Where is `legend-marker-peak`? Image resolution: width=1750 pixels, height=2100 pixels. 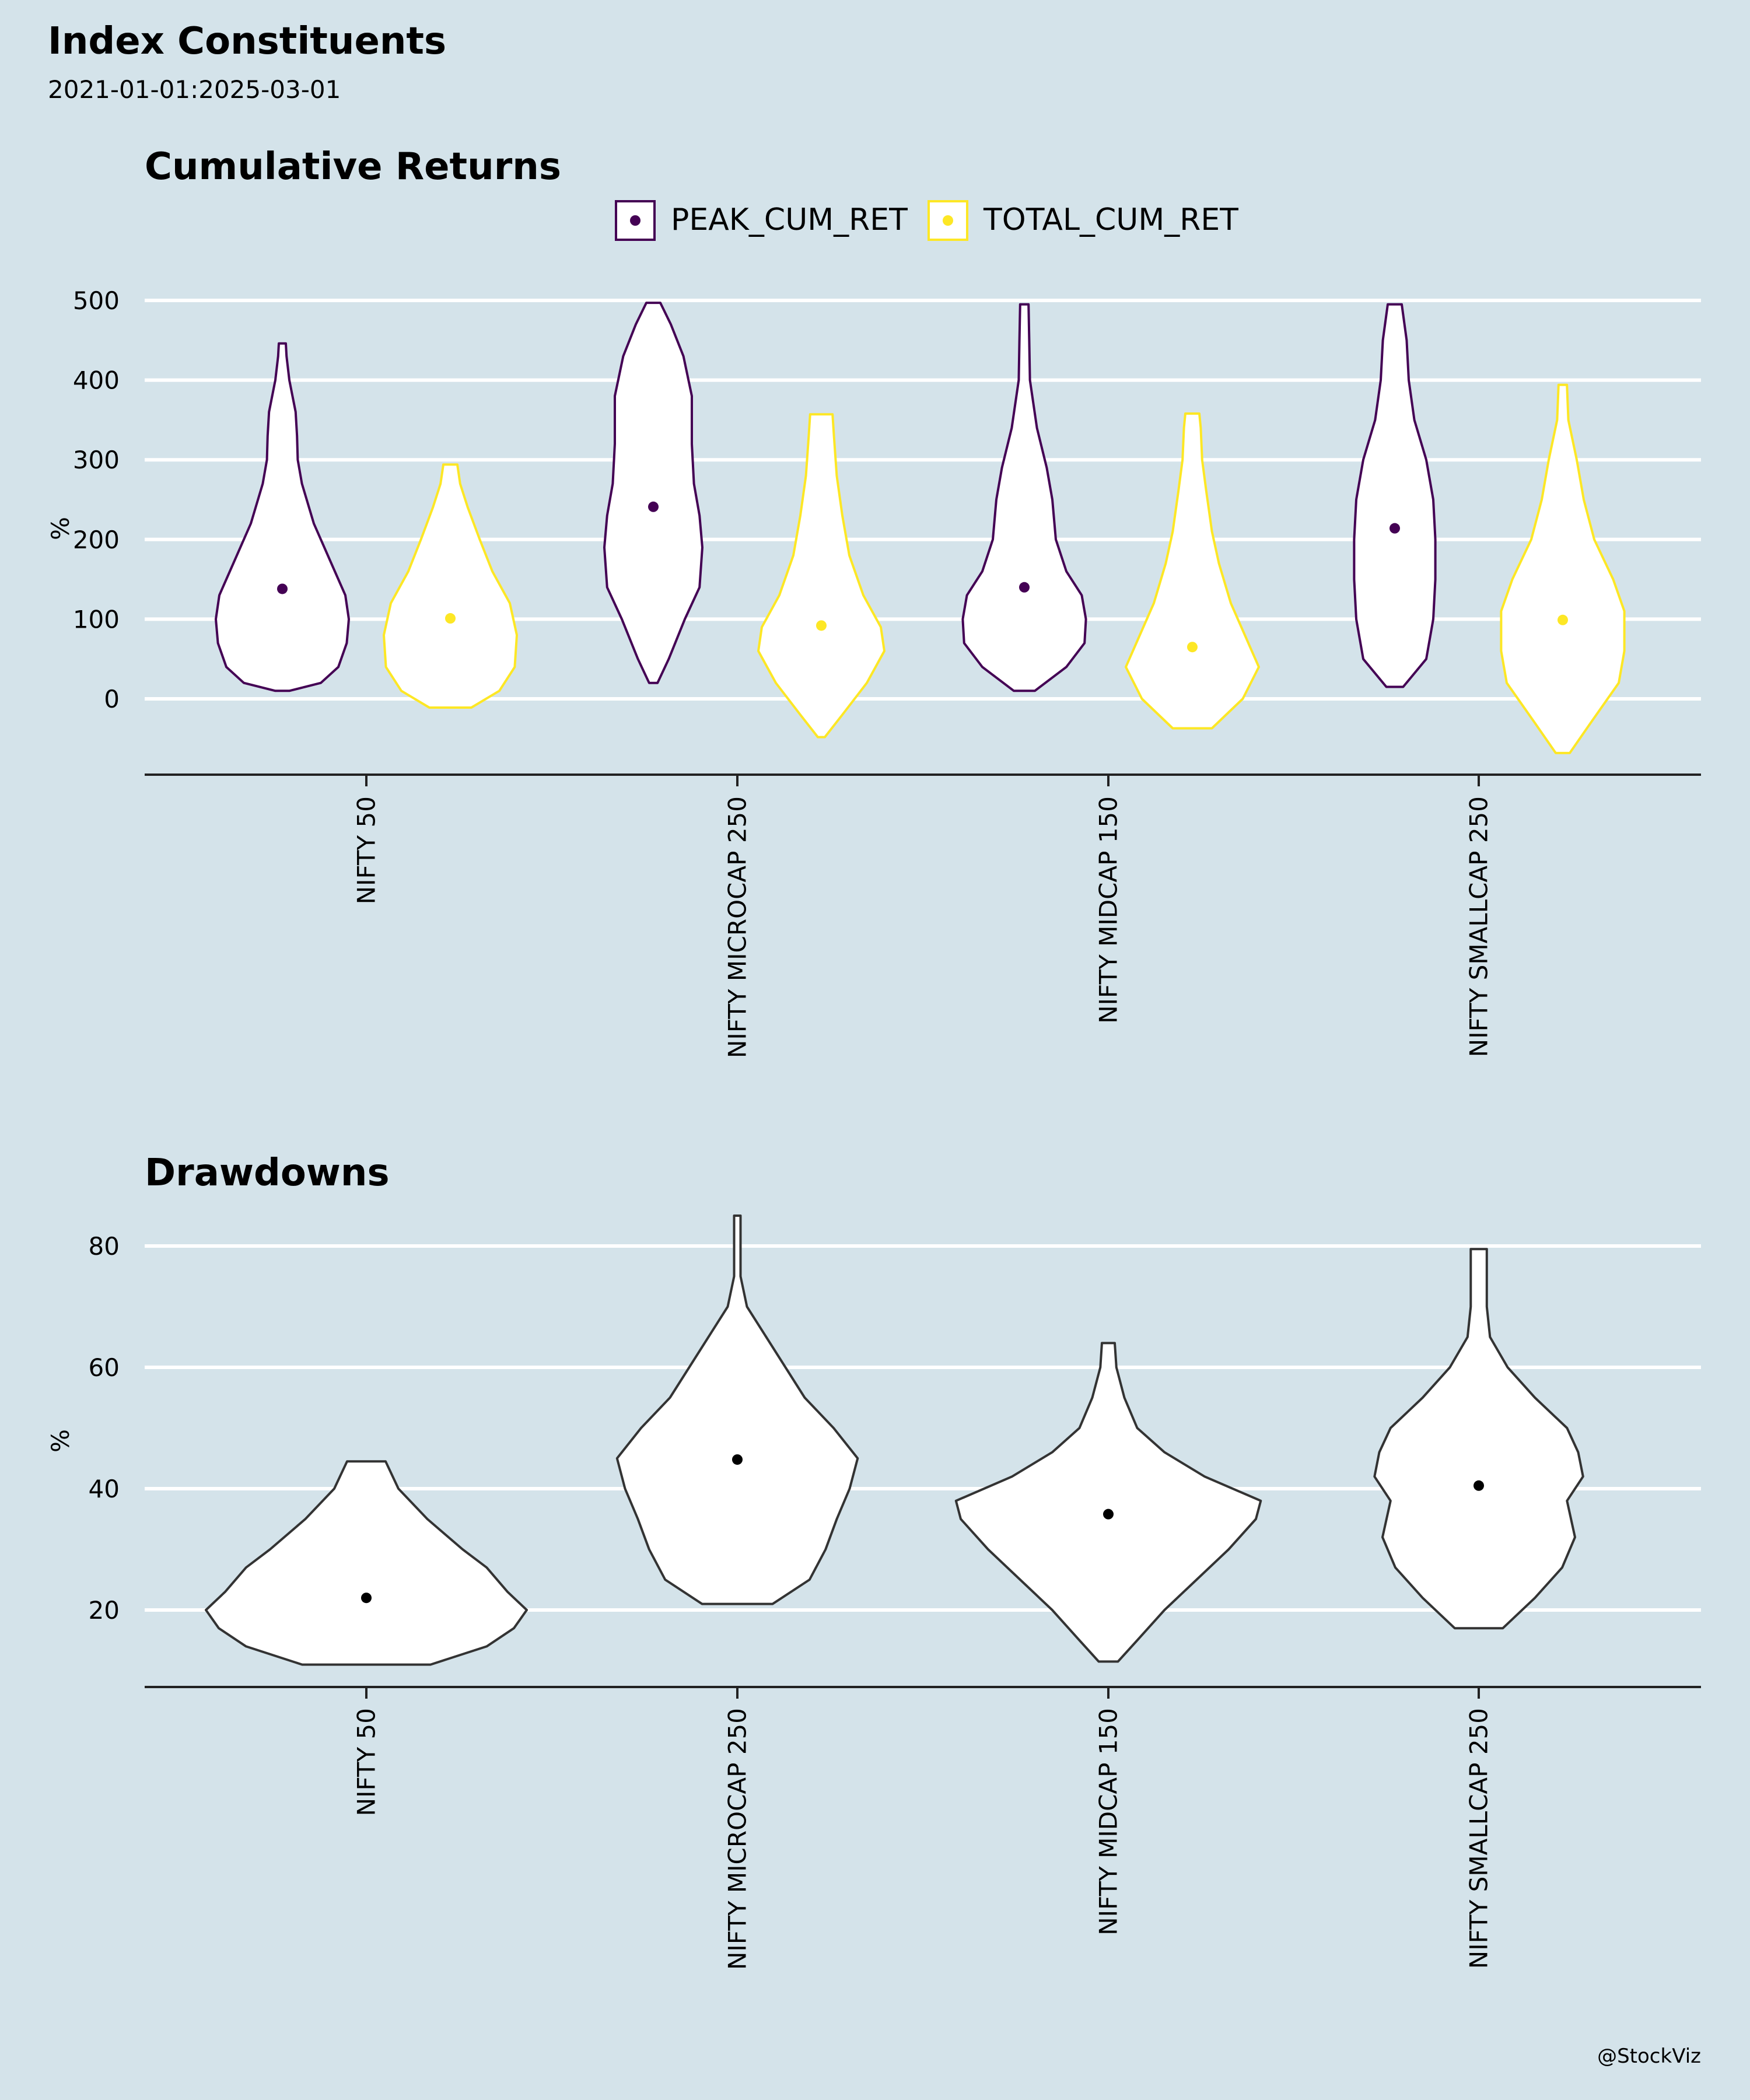
legend-marker-peak is located at coordinates (635, 220).